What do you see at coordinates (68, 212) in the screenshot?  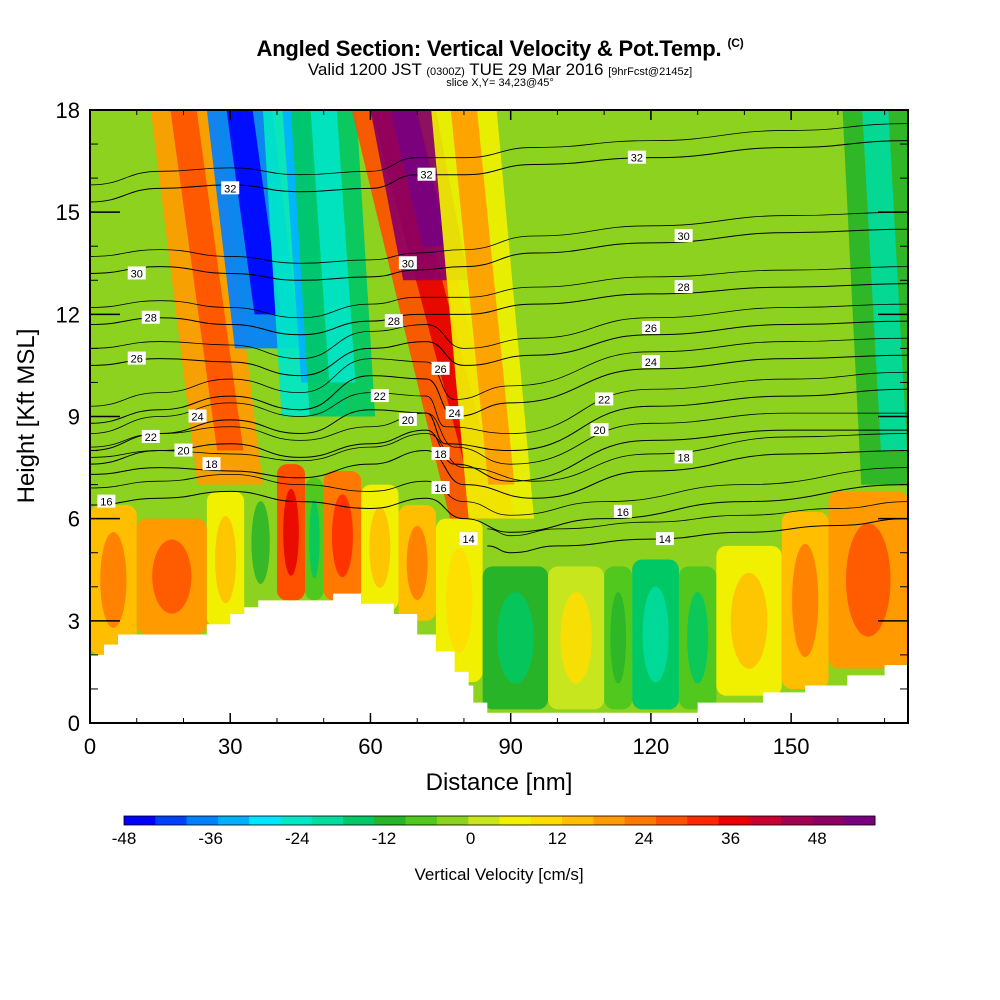 I see `y-tick-label: 15` at bounding box center [68, 212].